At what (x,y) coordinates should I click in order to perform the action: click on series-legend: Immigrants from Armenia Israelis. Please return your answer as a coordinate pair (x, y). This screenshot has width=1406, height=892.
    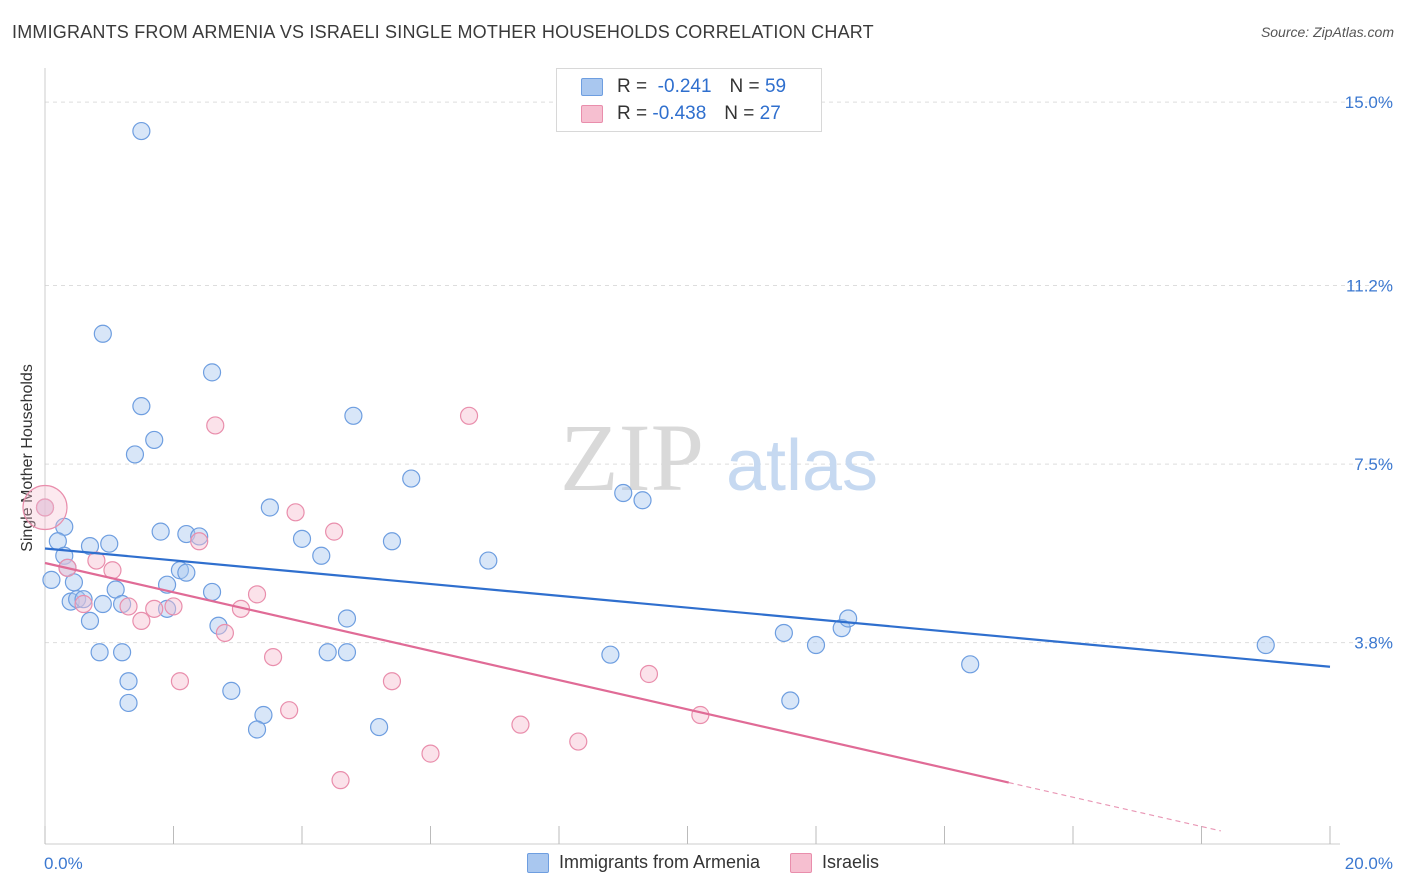
    Looking at the image, I should click on (703, 862).